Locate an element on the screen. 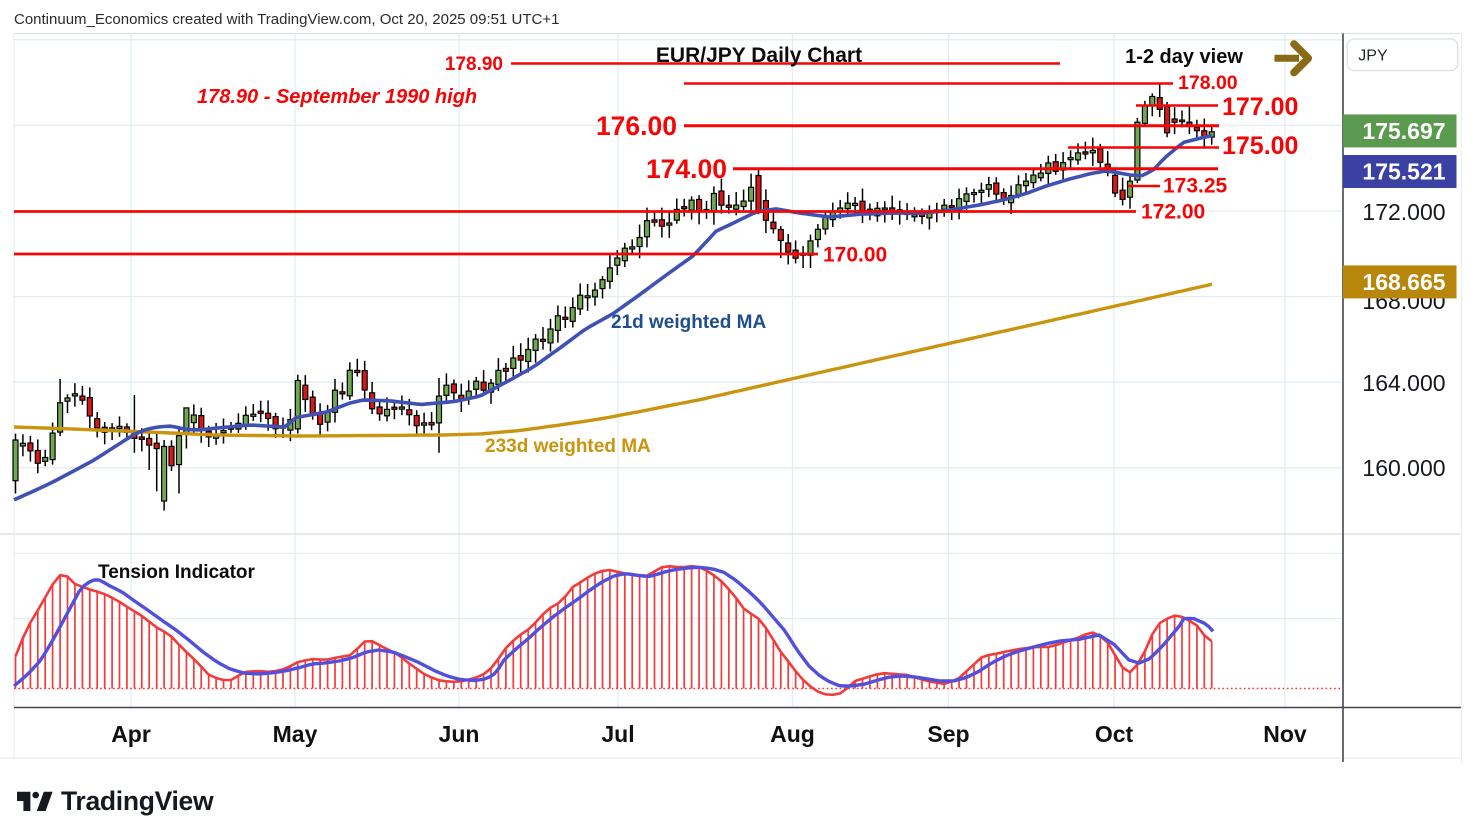 The height and width of the screenshot is (840, 1475). svg-text: 21d weighted MA is located at coordinates (688, 322).